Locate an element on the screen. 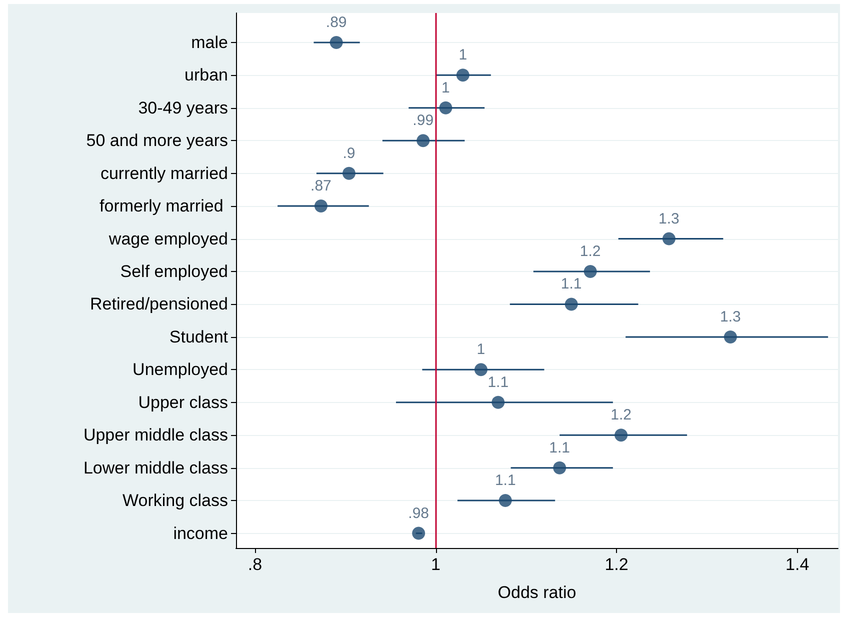 Image resolution: width=845 pixels, height=617 pixels. y-tick-label: Working class is located at coordinates (175, 500).